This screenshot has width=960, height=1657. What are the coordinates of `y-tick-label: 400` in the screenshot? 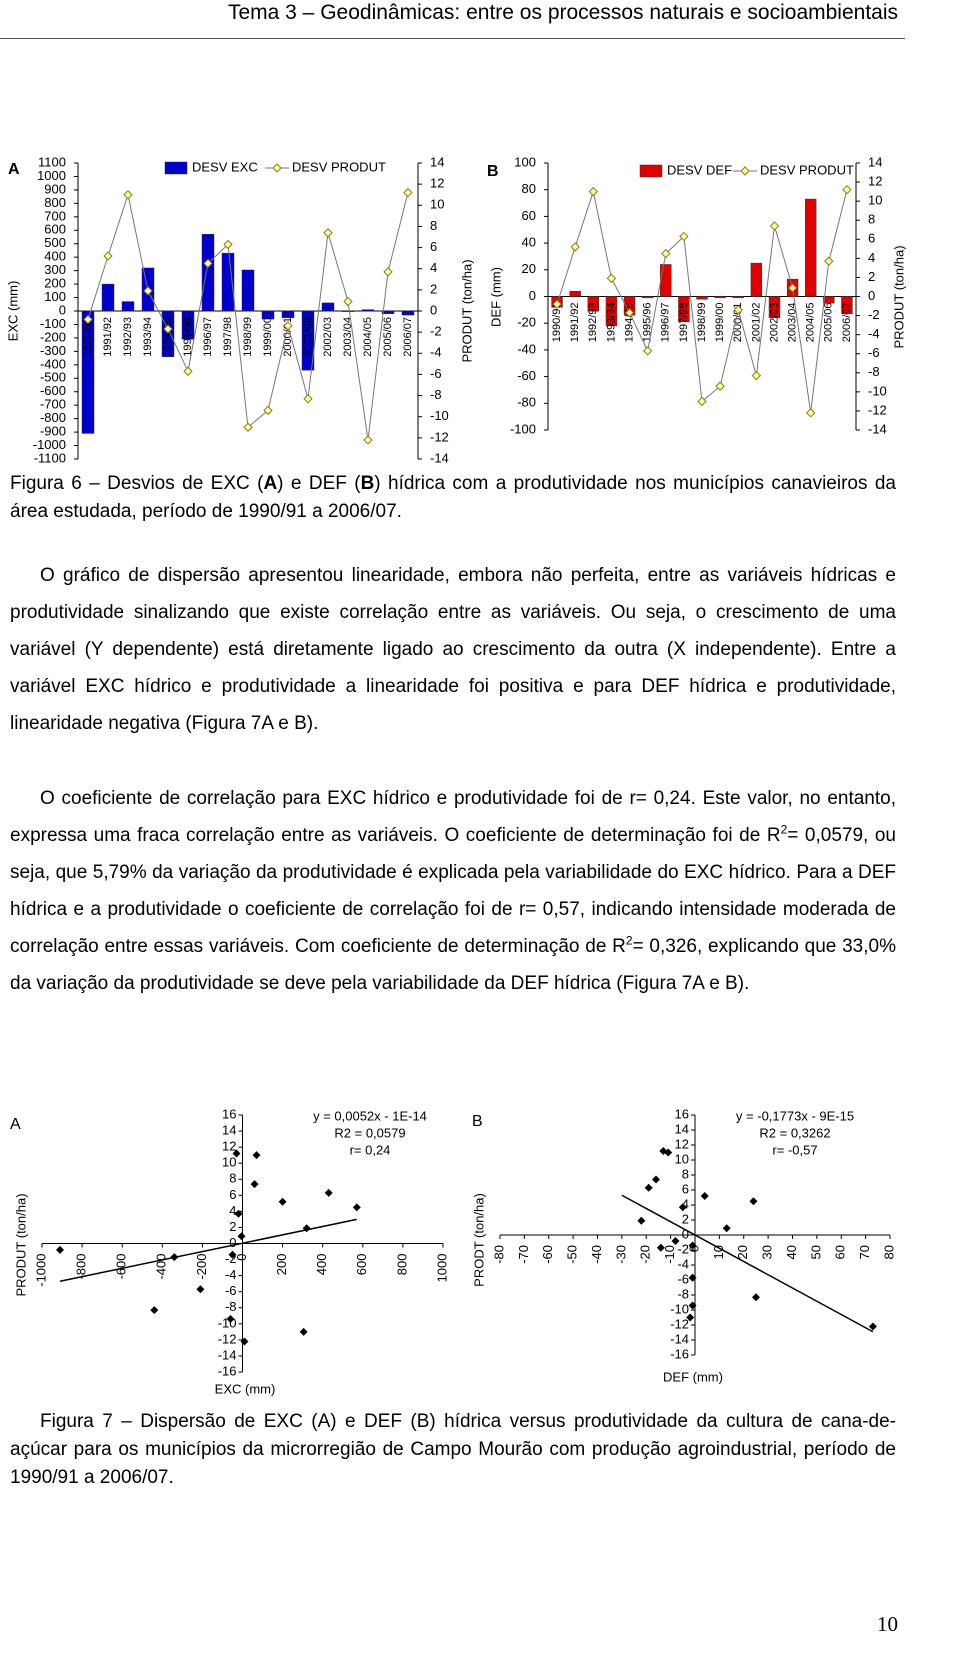 It's located at (55, 256).